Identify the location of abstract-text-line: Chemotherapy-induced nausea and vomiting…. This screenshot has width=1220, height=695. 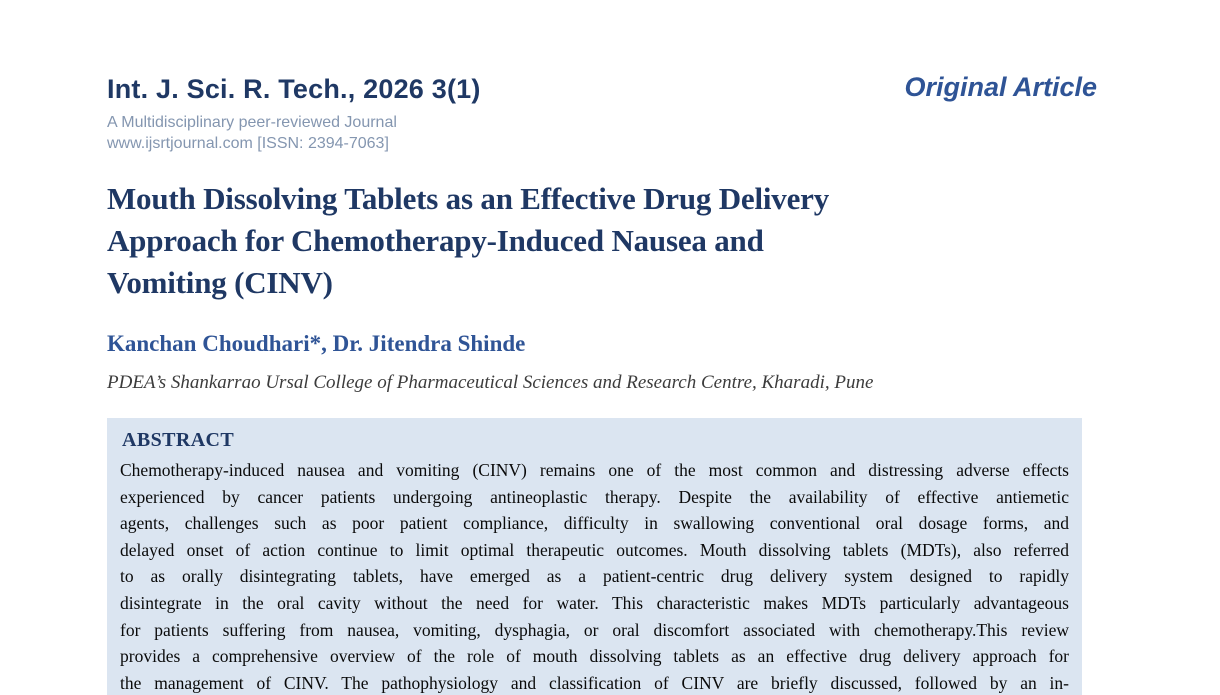
(594, 470).